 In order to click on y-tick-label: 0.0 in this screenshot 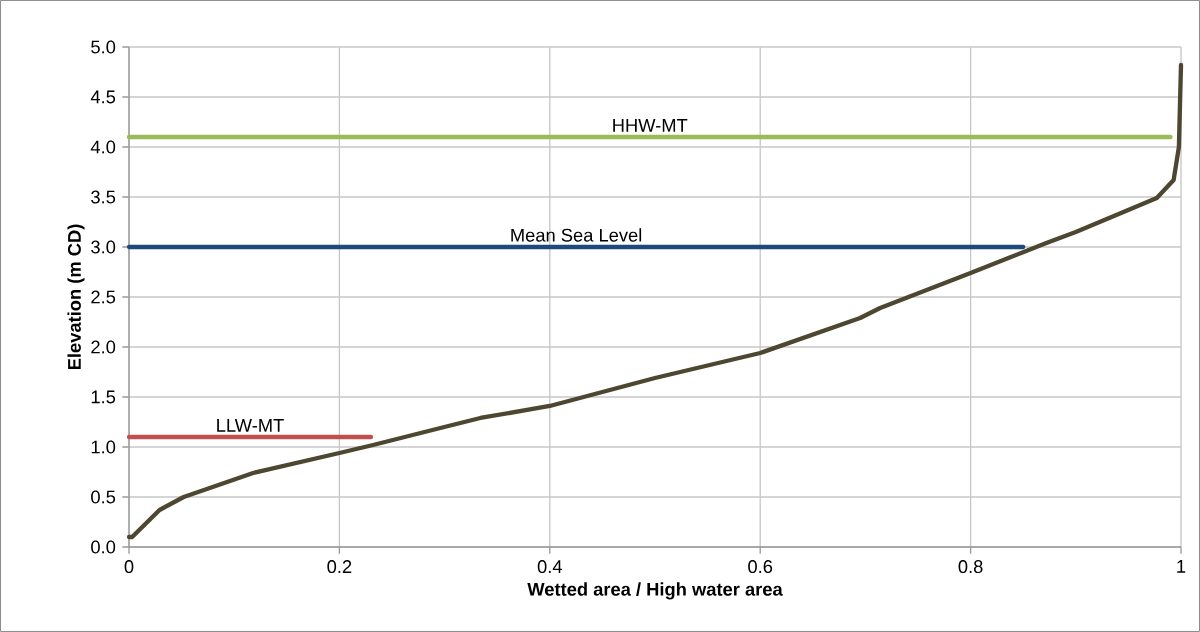, I will do `click(103, 547)`.